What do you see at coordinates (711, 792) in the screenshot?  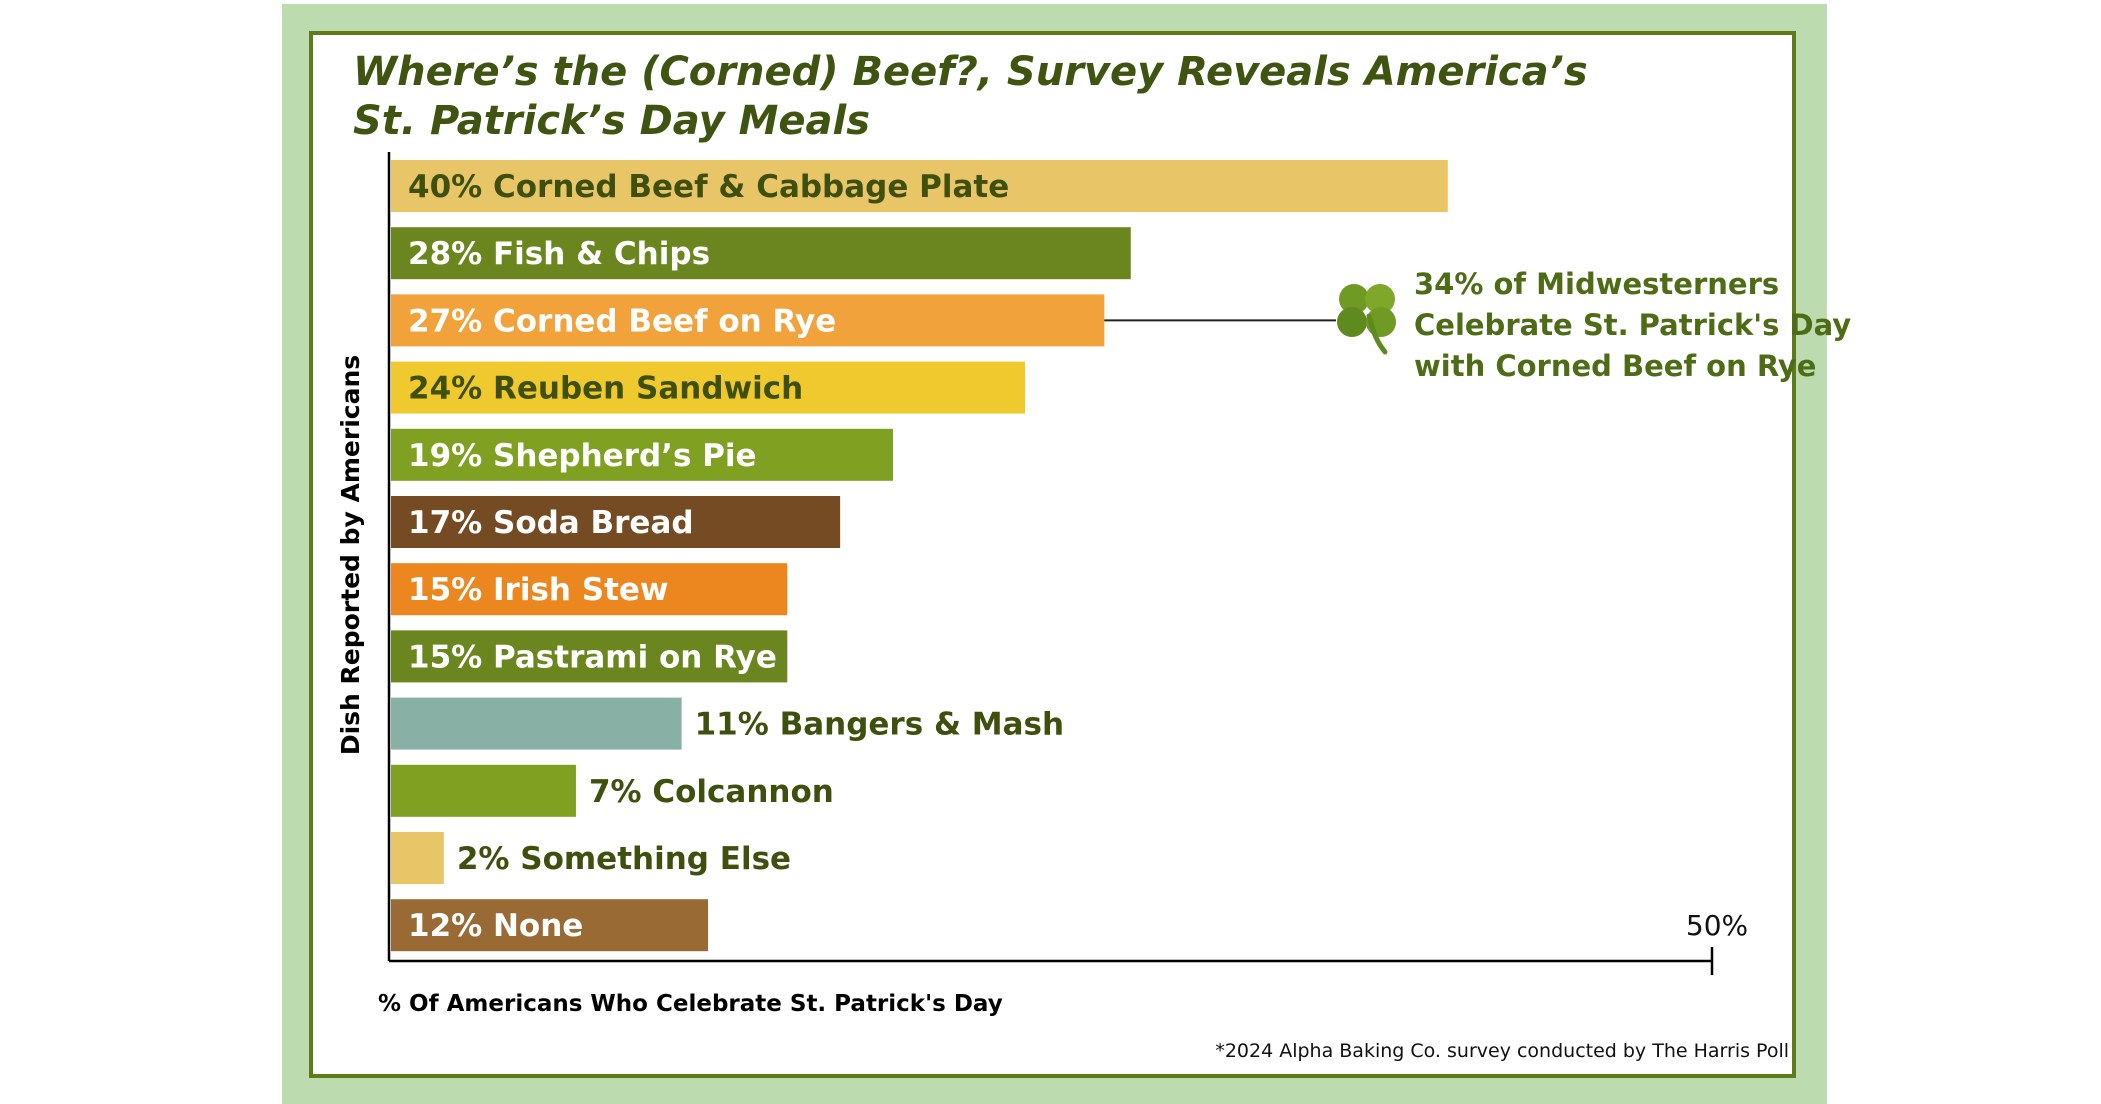 I see `bar-label-10: 7% Colcannon` at bounding box center [711, 792].